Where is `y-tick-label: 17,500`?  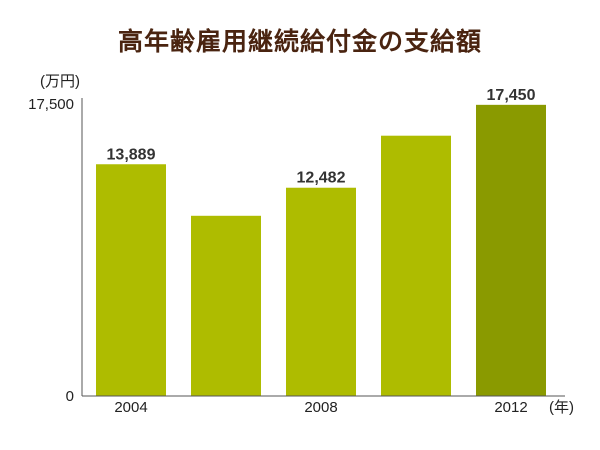
y-tick-label: 17,500 is located at coordinates (51, 104).